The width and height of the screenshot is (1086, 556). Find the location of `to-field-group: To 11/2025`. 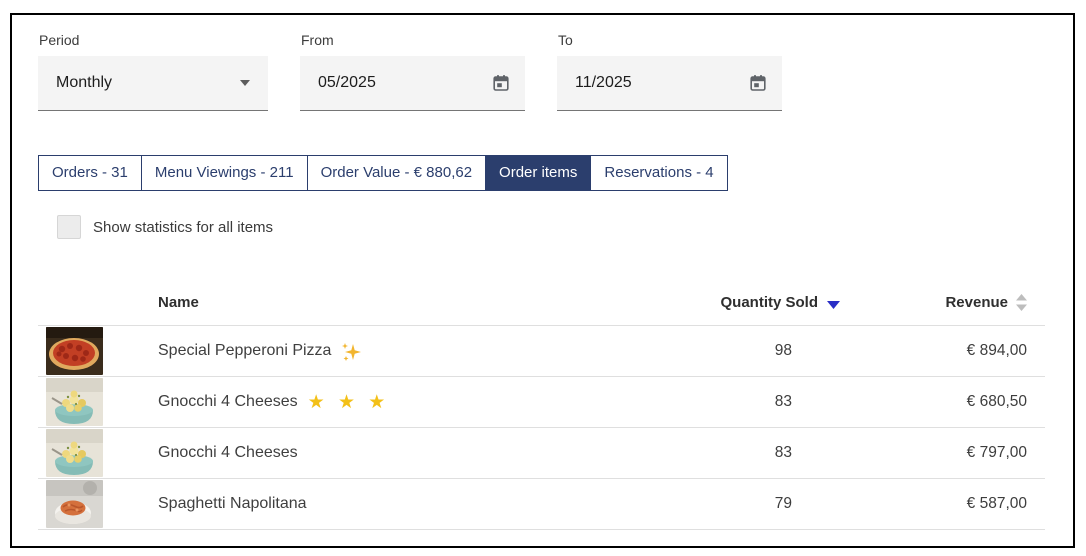

to-field-group: To 11/2025 is located at coordinates (669, 71).